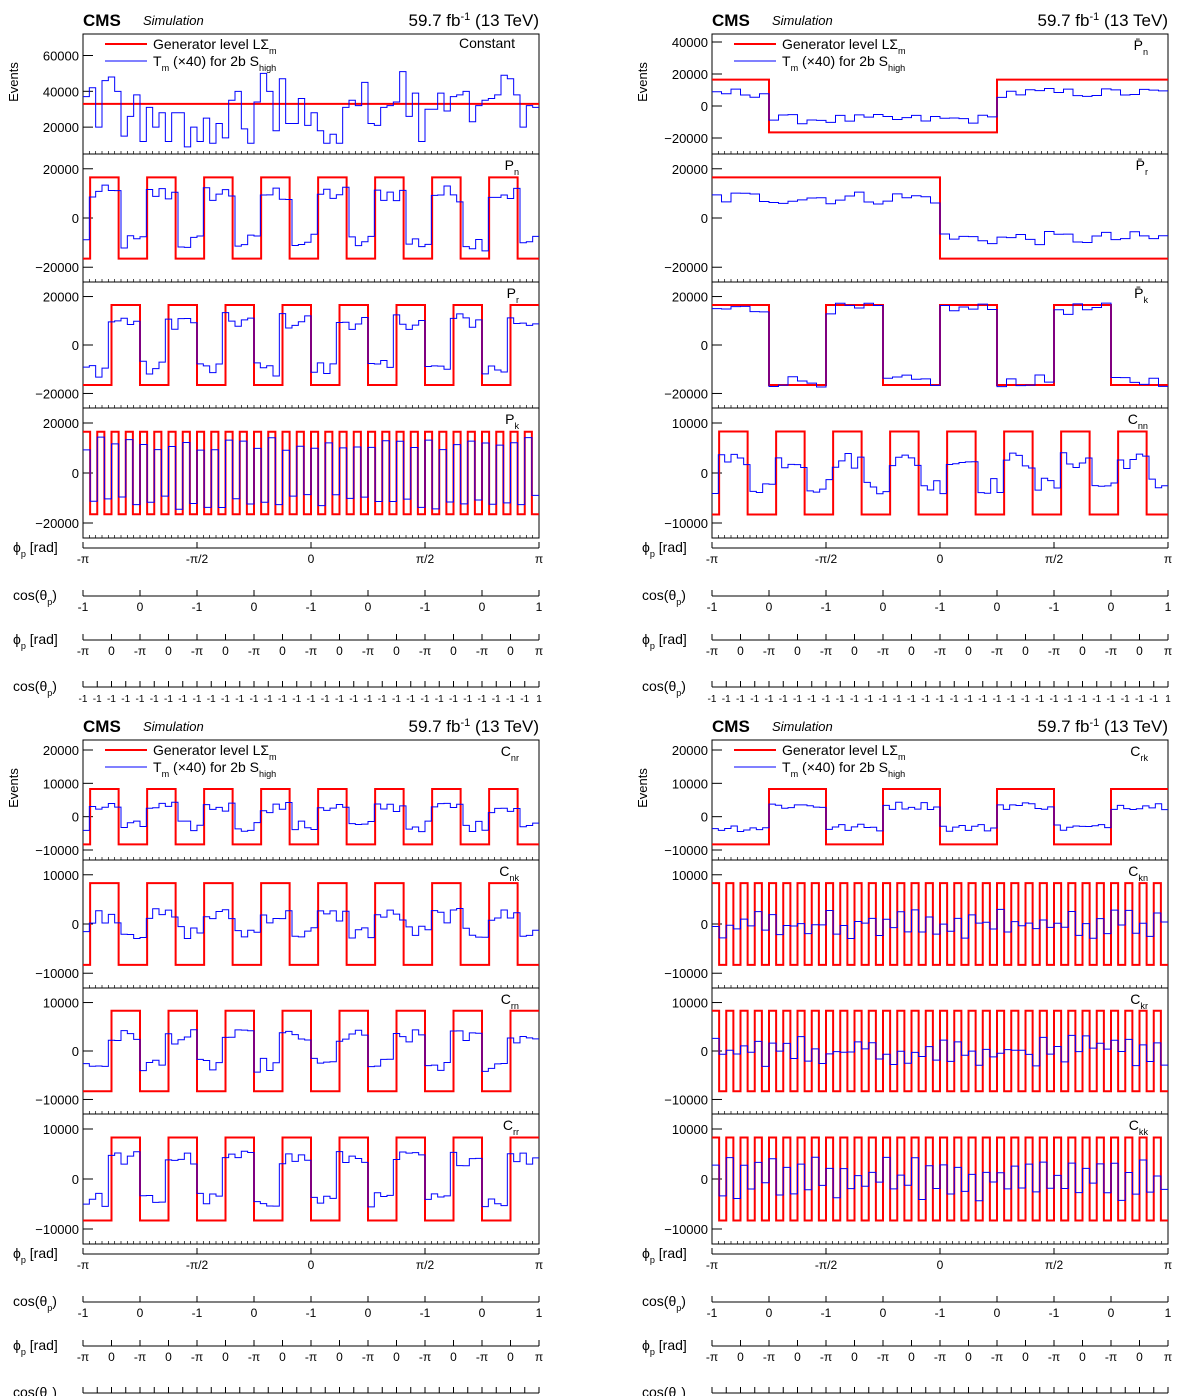  What do you see at coordinates (509, 873) in the screenshot?
I see `panel-label: Cnk` at bounding box center [509, 873].